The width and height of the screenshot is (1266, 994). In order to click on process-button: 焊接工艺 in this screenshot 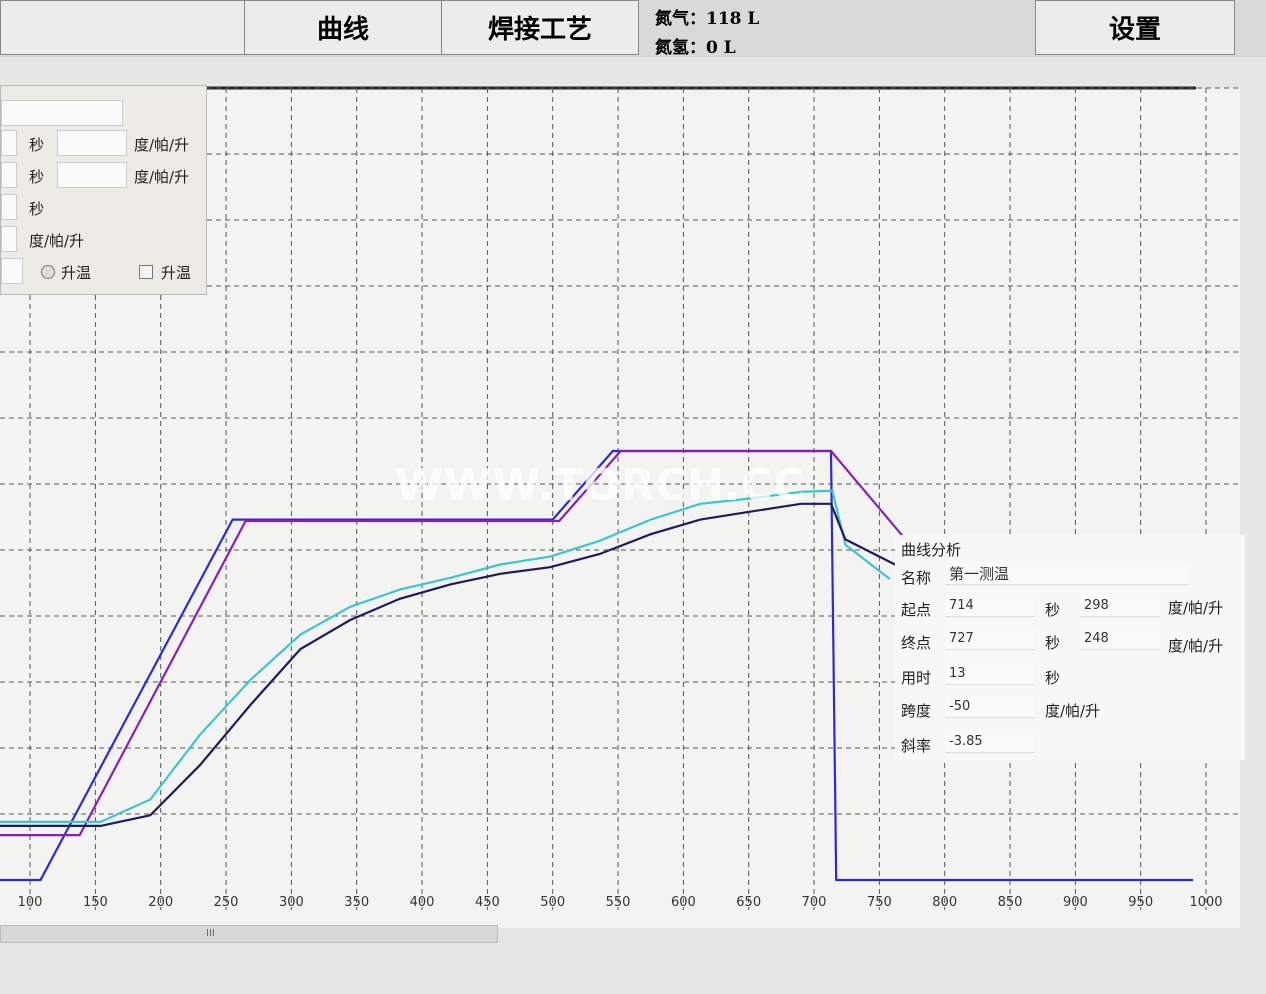, I will do `click(540, 27)`.